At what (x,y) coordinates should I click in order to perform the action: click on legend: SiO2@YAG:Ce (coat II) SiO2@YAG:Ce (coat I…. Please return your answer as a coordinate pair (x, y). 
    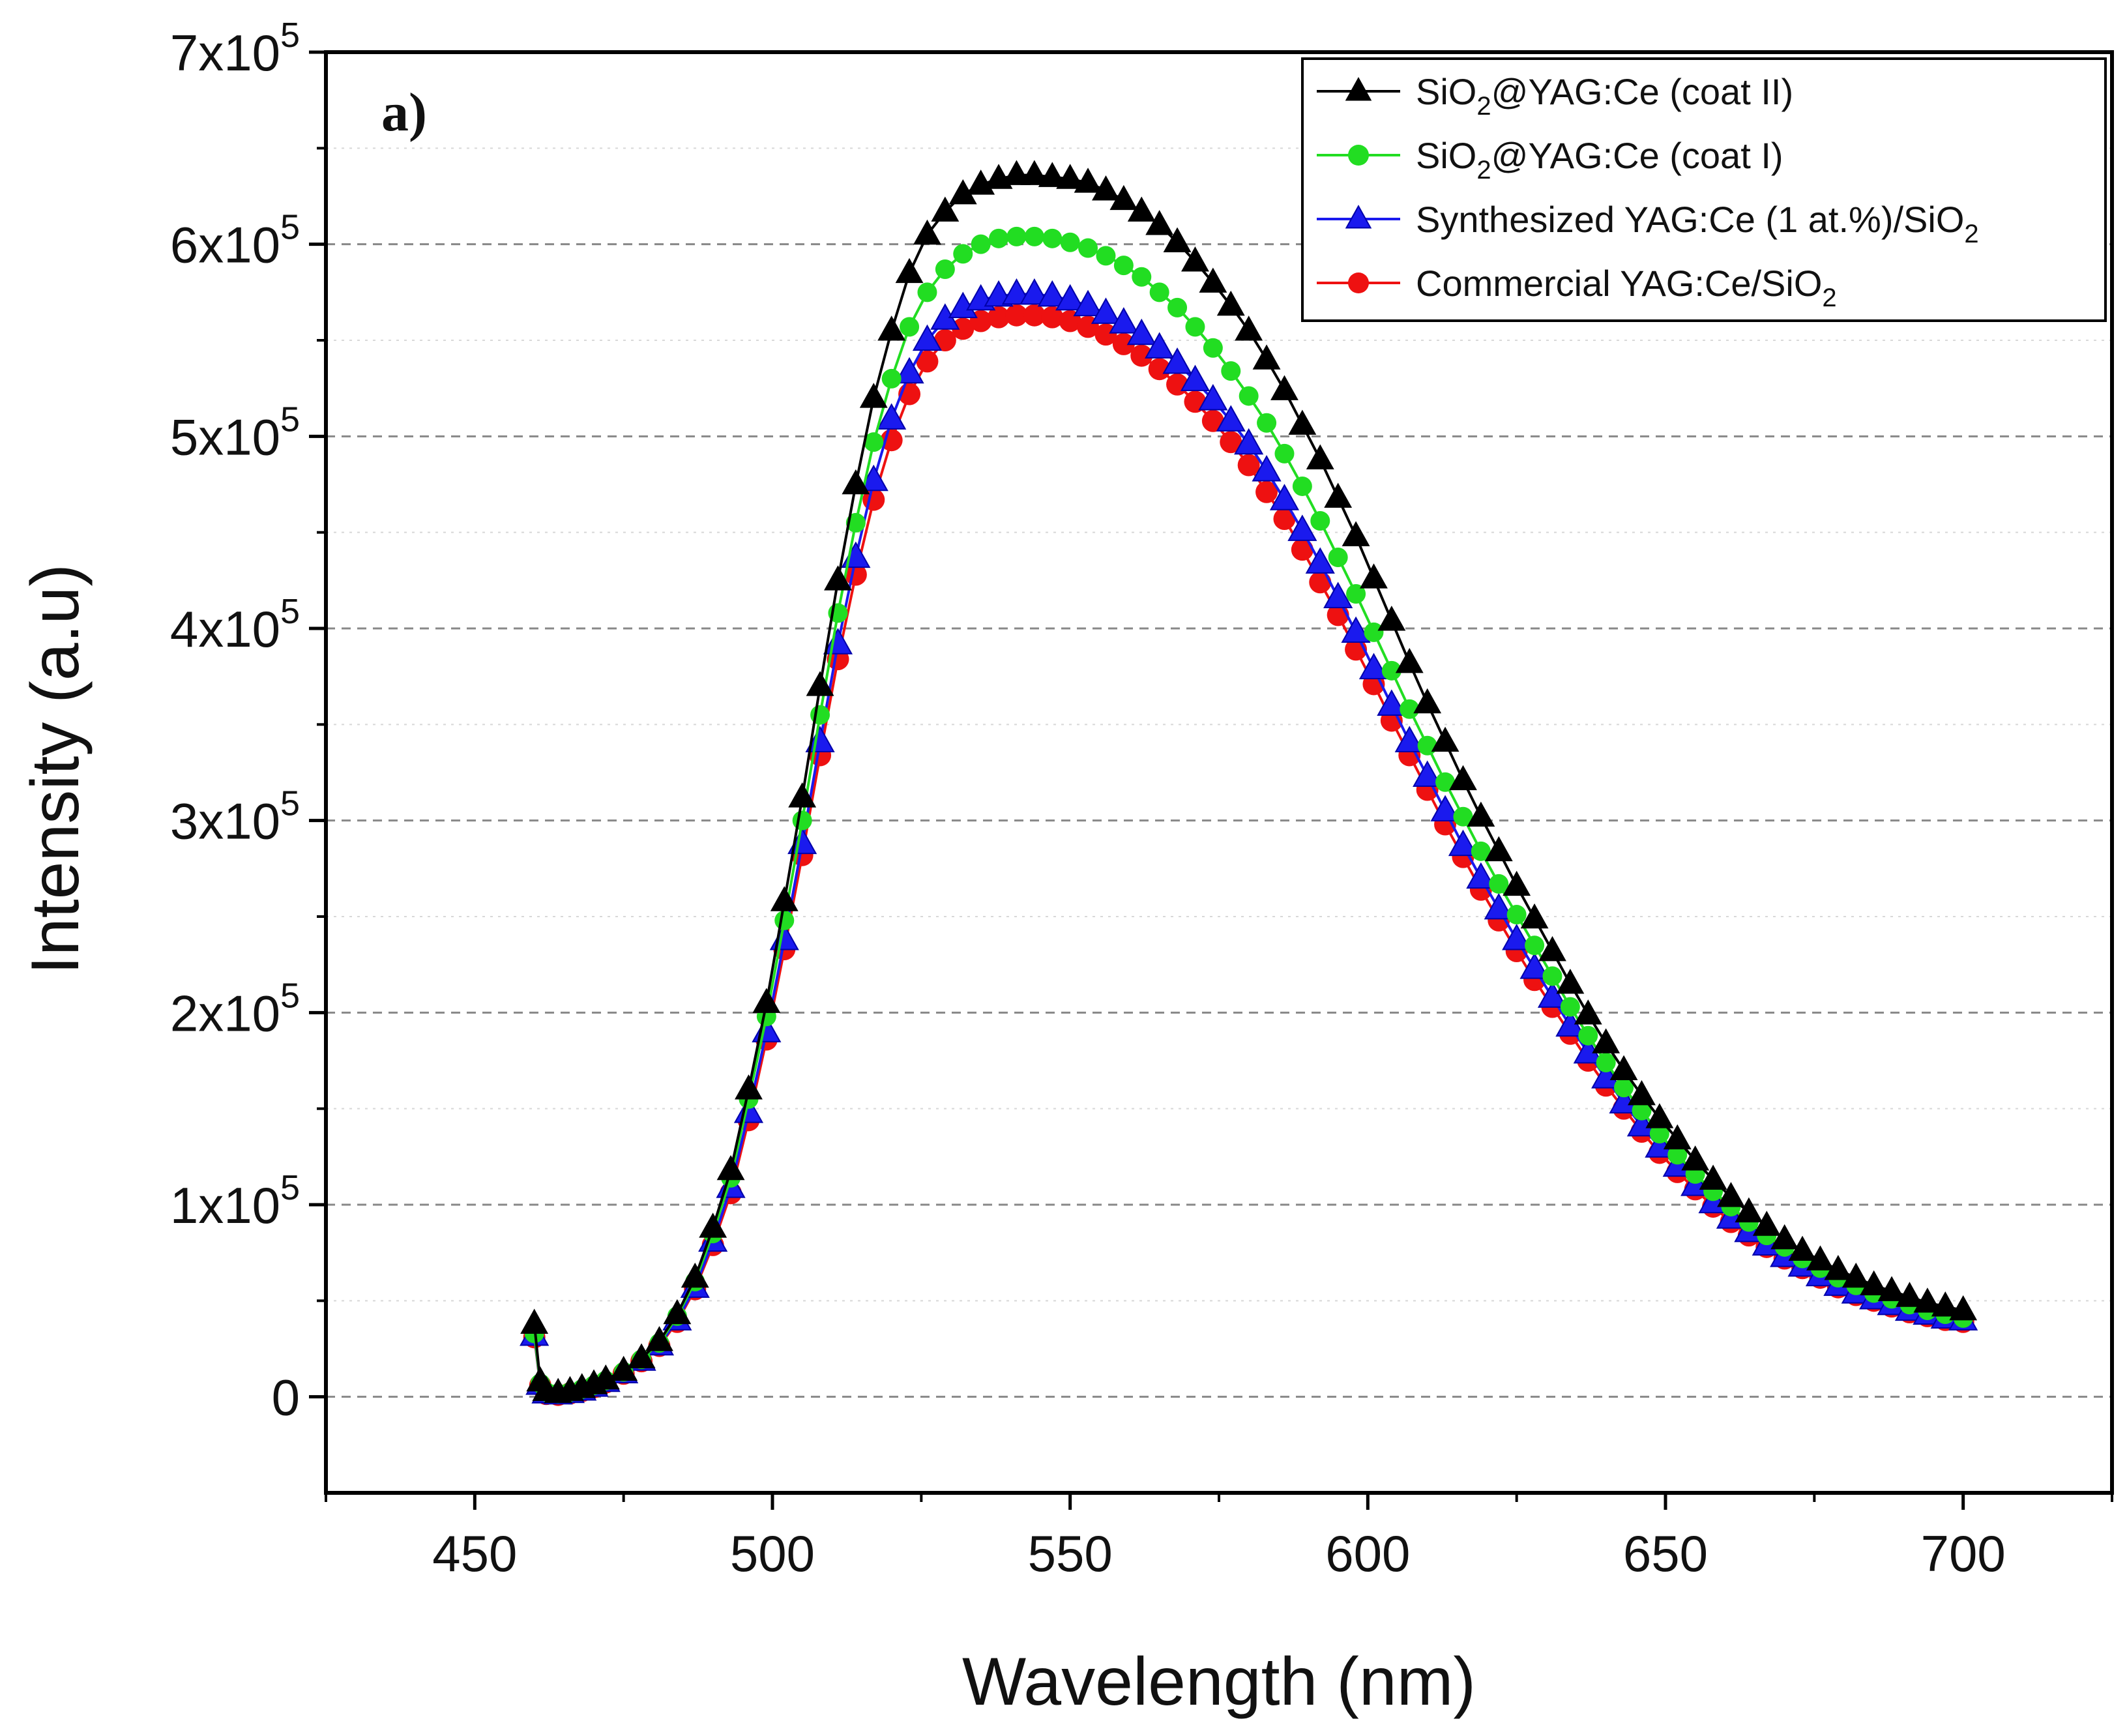
    Looking at the image, I should click on (1704, 189).